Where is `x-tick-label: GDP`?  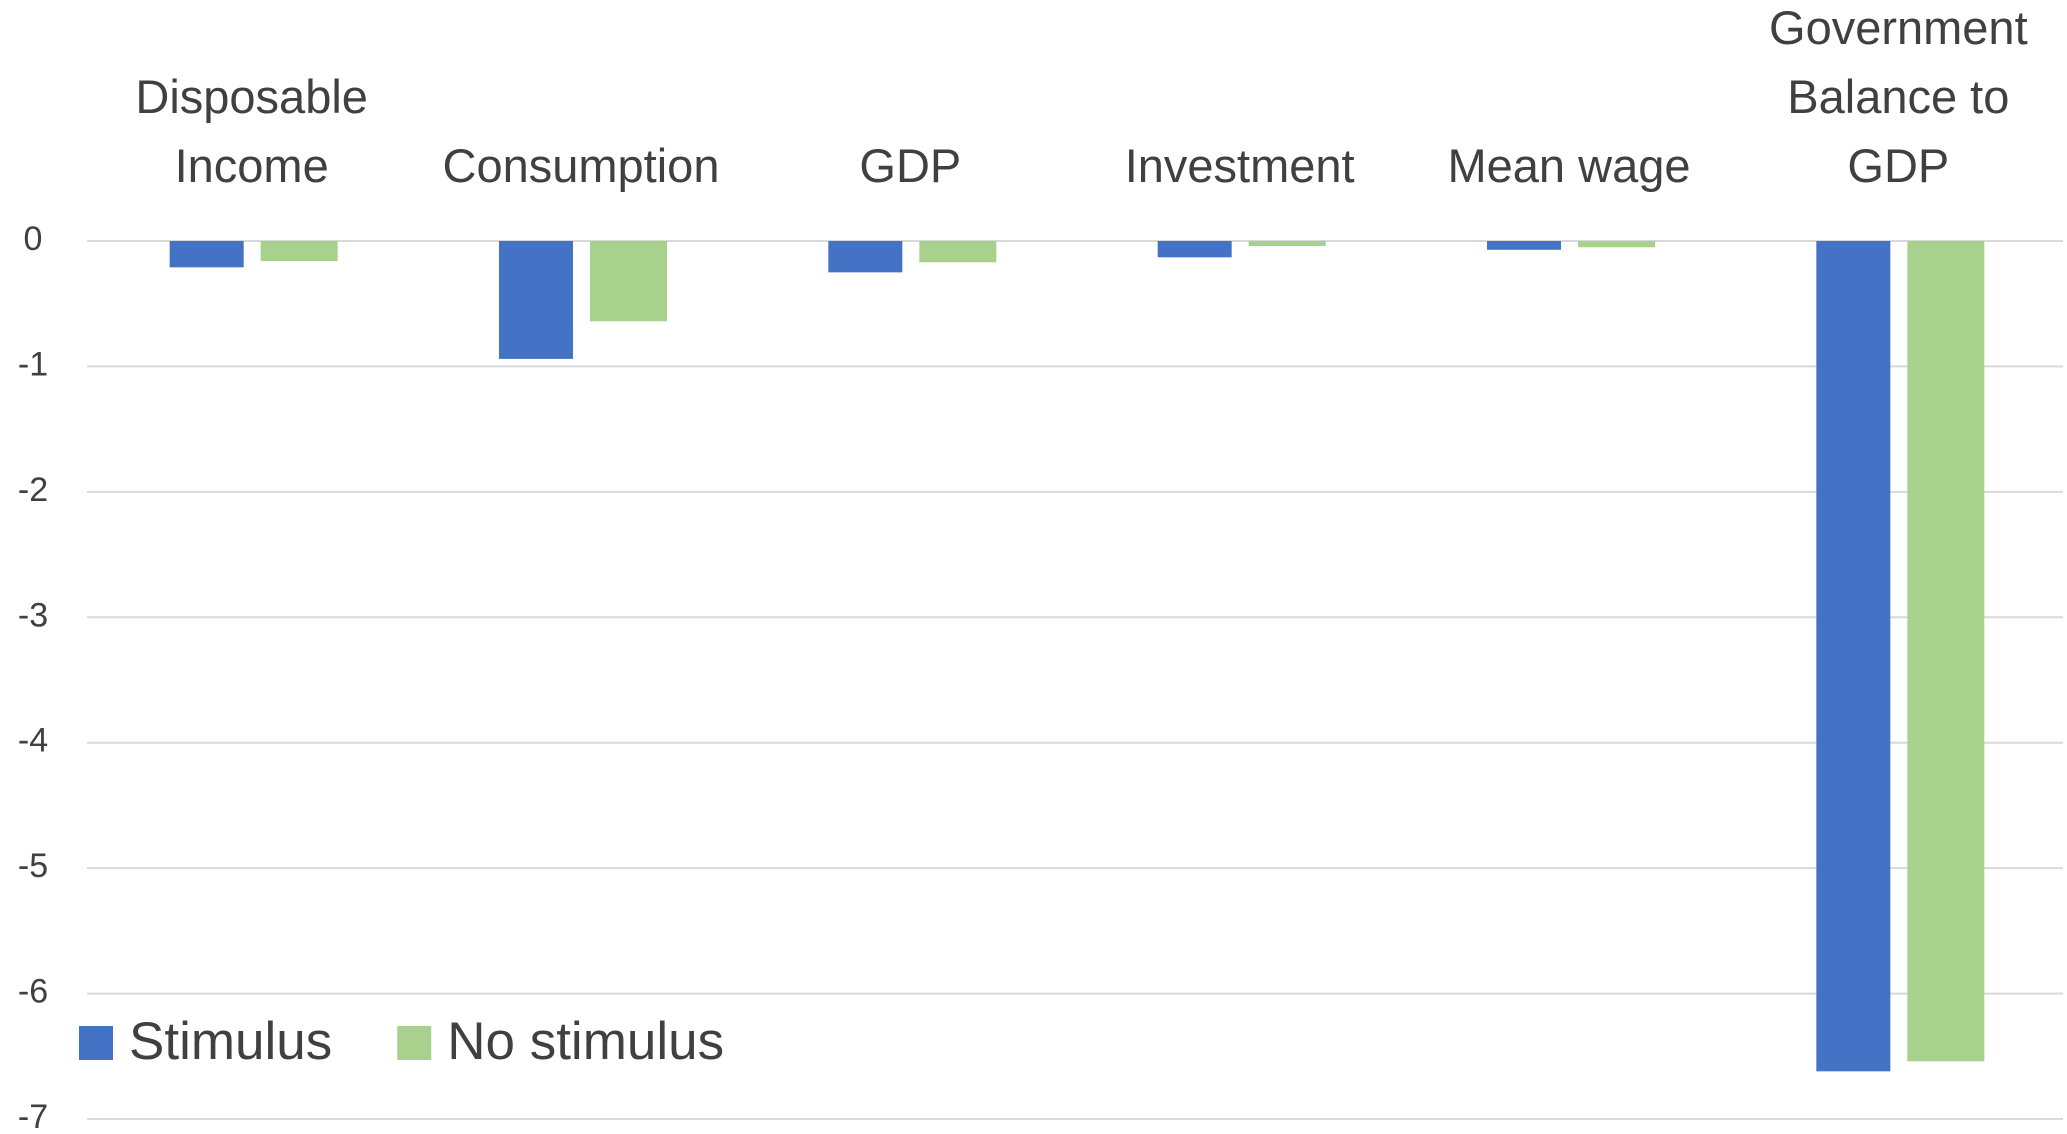
x-tick-label: GDP is located at coordinates (910, 165).